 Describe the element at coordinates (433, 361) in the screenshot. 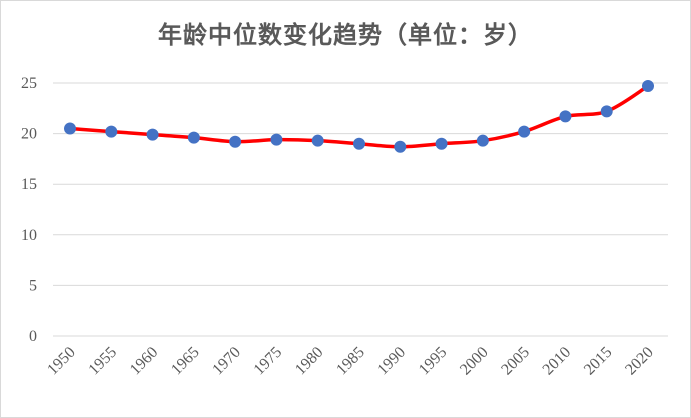

I see `x-tick-label: 1995` at that location.